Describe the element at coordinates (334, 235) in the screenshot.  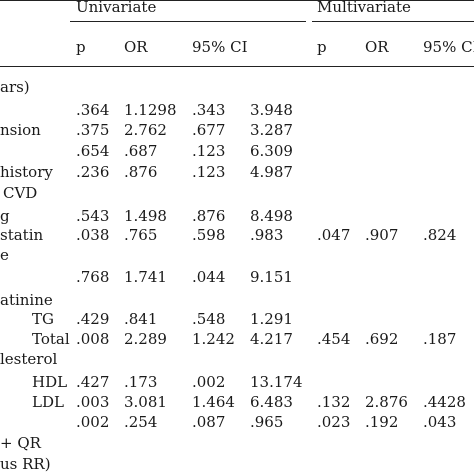
I see `cell-multivariate: .047` at that location.